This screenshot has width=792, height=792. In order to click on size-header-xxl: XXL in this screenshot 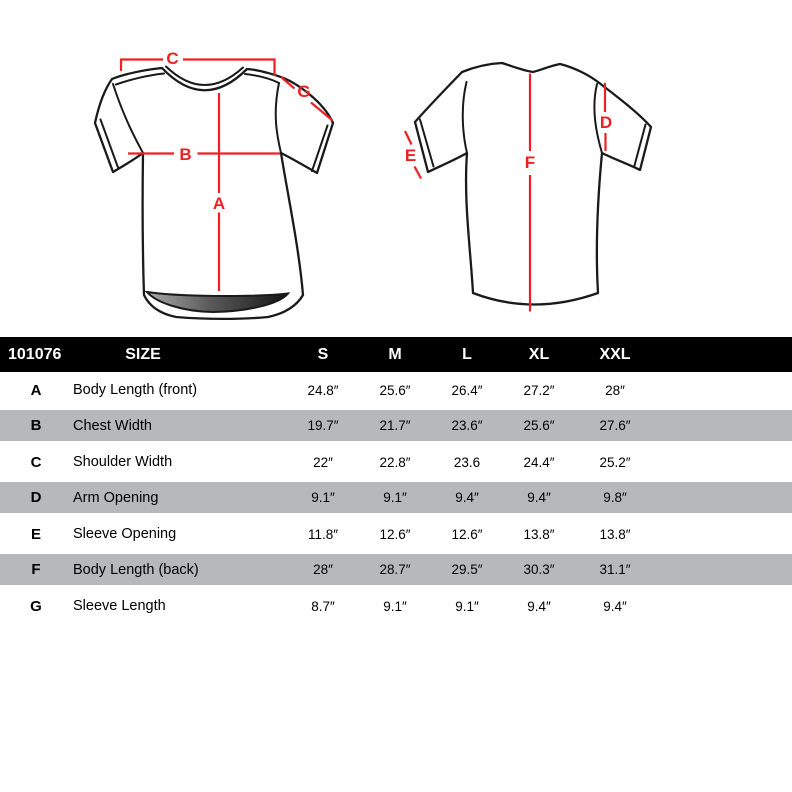, I will do `click(615, 354)`.